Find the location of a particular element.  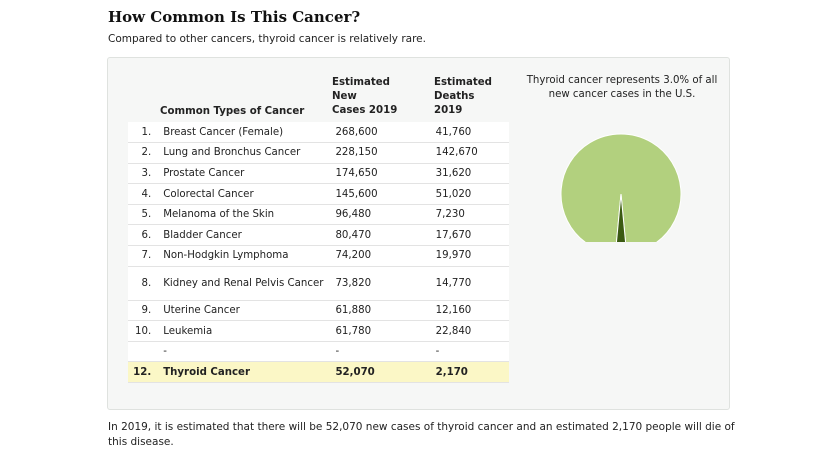

row-rank: 9. is located at coordinates (143, 311).